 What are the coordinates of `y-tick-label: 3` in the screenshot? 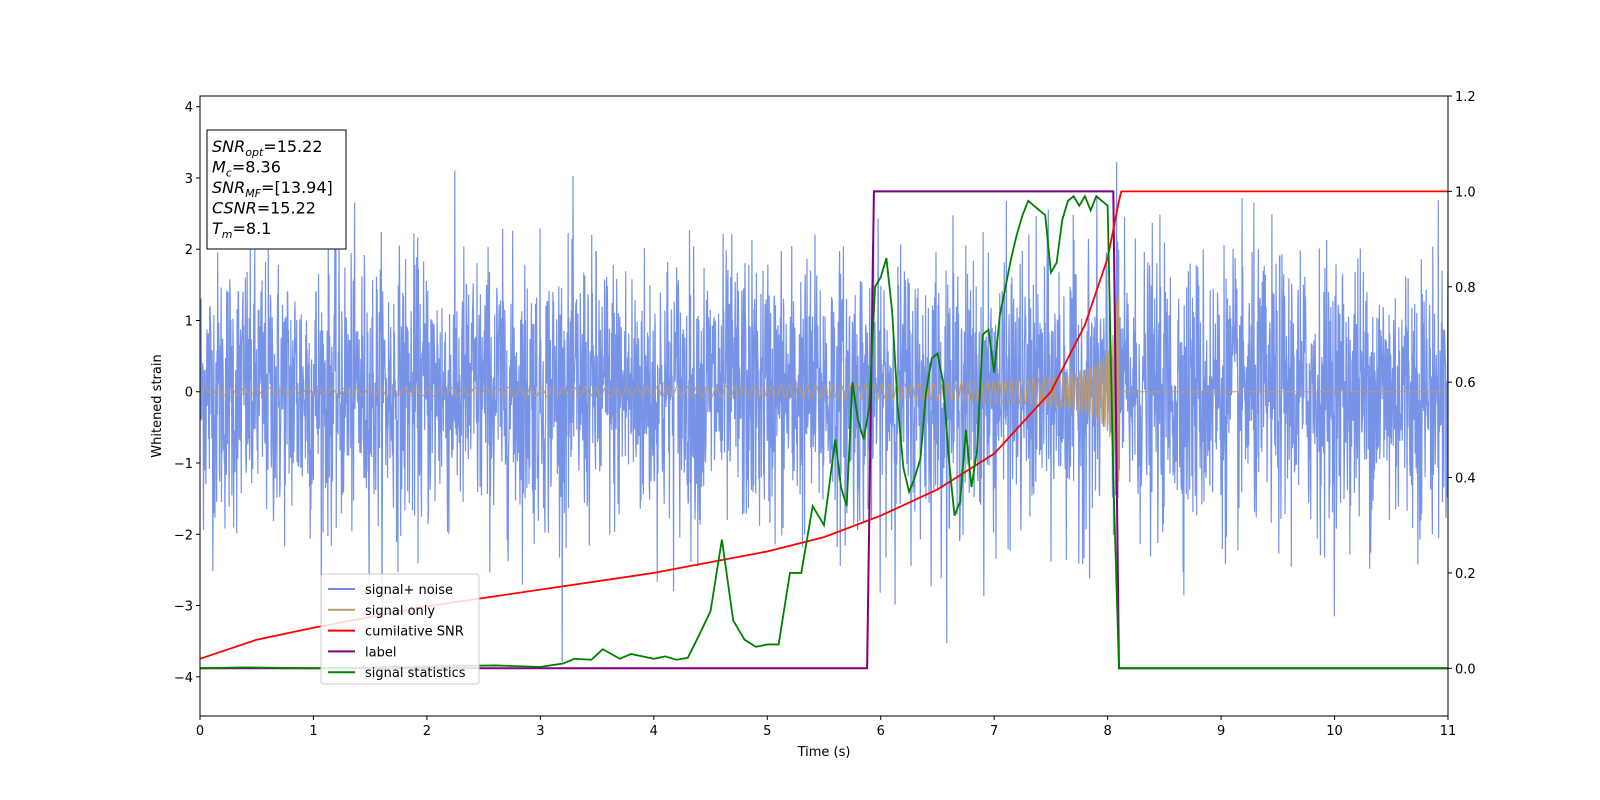 It's located at (189, 179).